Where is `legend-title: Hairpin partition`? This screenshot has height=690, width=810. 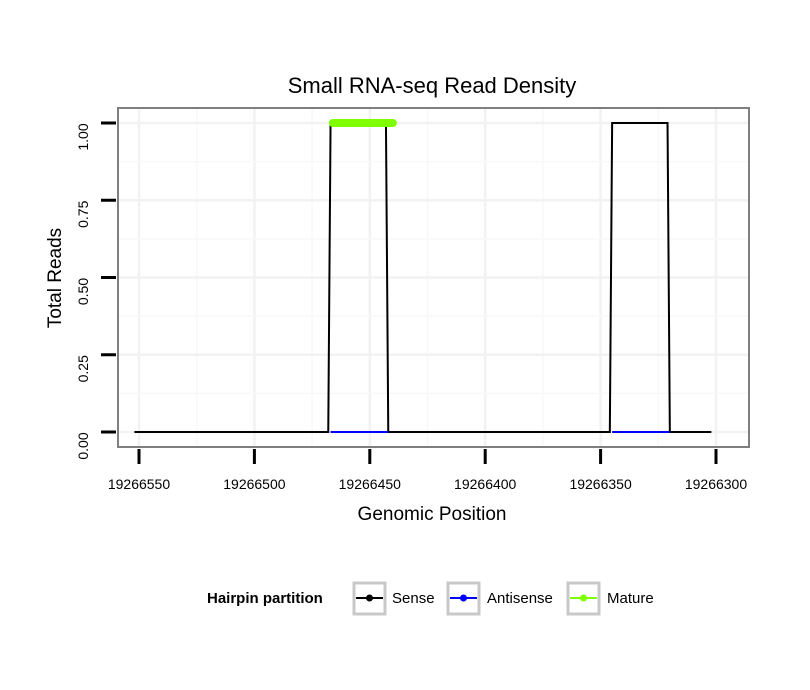
legend-title: Hairpin partition is located at coordinates (265, 598).